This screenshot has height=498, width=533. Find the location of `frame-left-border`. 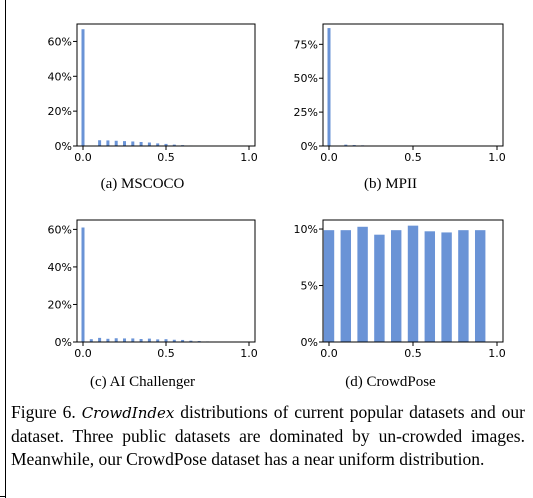

frame-left-border is located at coordinates (5, 249).